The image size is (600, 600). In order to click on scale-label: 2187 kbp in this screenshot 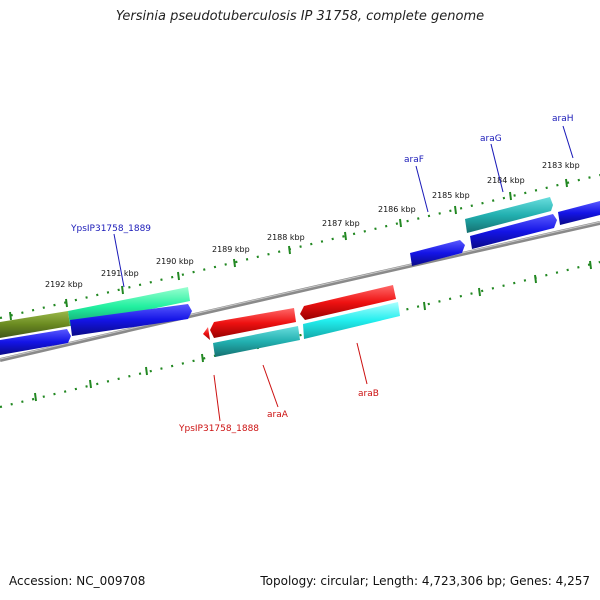, I will do `click(341, 223)`.